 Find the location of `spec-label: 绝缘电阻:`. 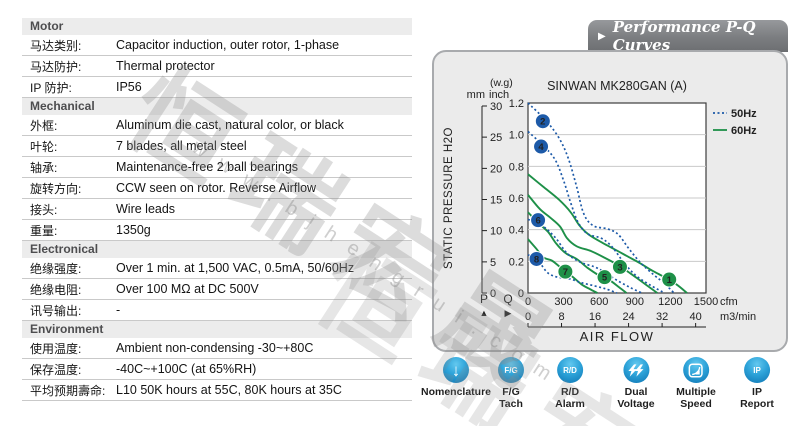

spec-label: 绝缘电阻: is located at coordinates (56, 289).